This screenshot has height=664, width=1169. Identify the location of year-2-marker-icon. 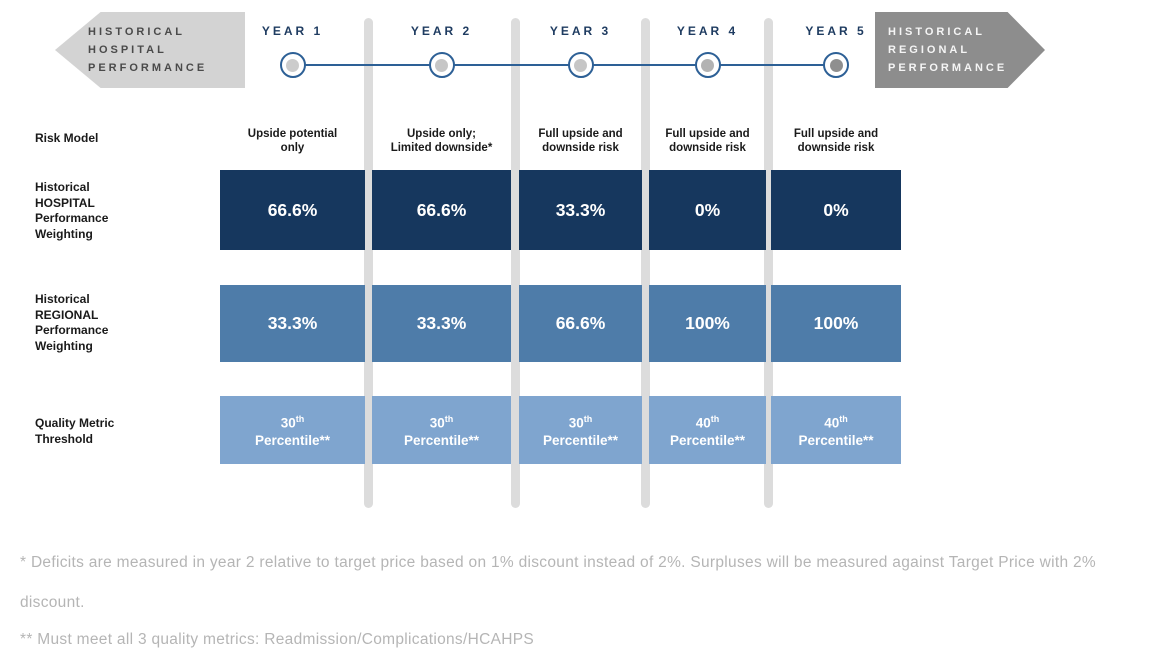
(441, 65).